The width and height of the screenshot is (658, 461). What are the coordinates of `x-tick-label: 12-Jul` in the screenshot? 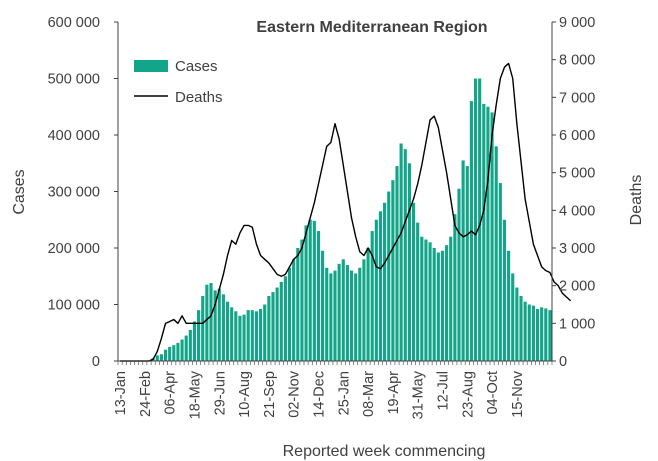 It's located at (443, 391).